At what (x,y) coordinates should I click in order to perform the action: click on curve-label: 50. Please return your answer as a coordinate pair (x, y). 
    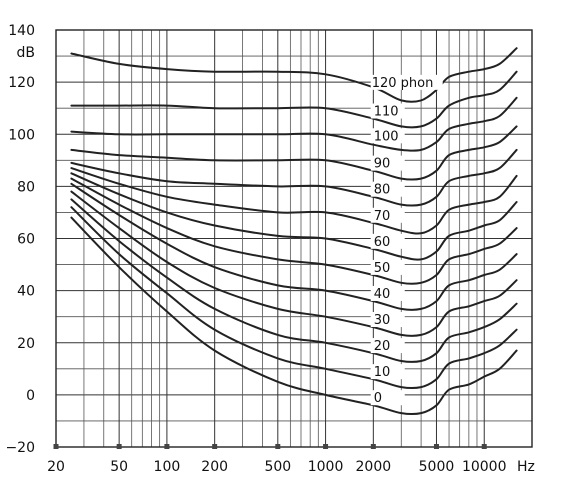
    Looking at the image, I should click on (382, 268).